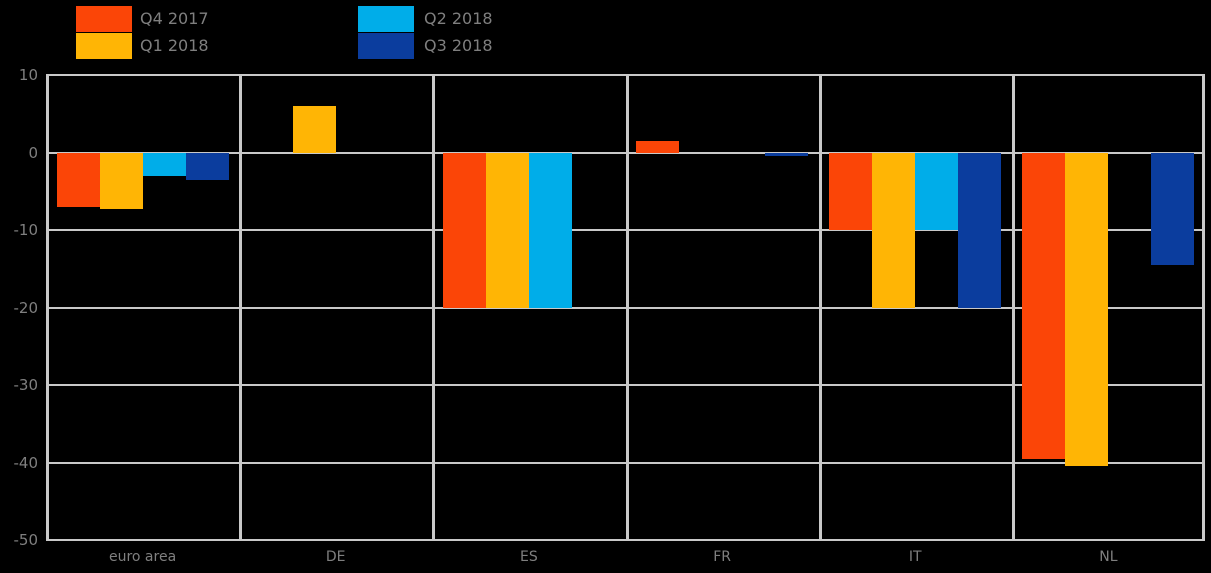 The width and height of the screenshot is (1211, 573). What do you see at coordinates (164, 164) in the screenshot?
I see `bar-q2-2018-euro-area` at bounding box center [164, 164].